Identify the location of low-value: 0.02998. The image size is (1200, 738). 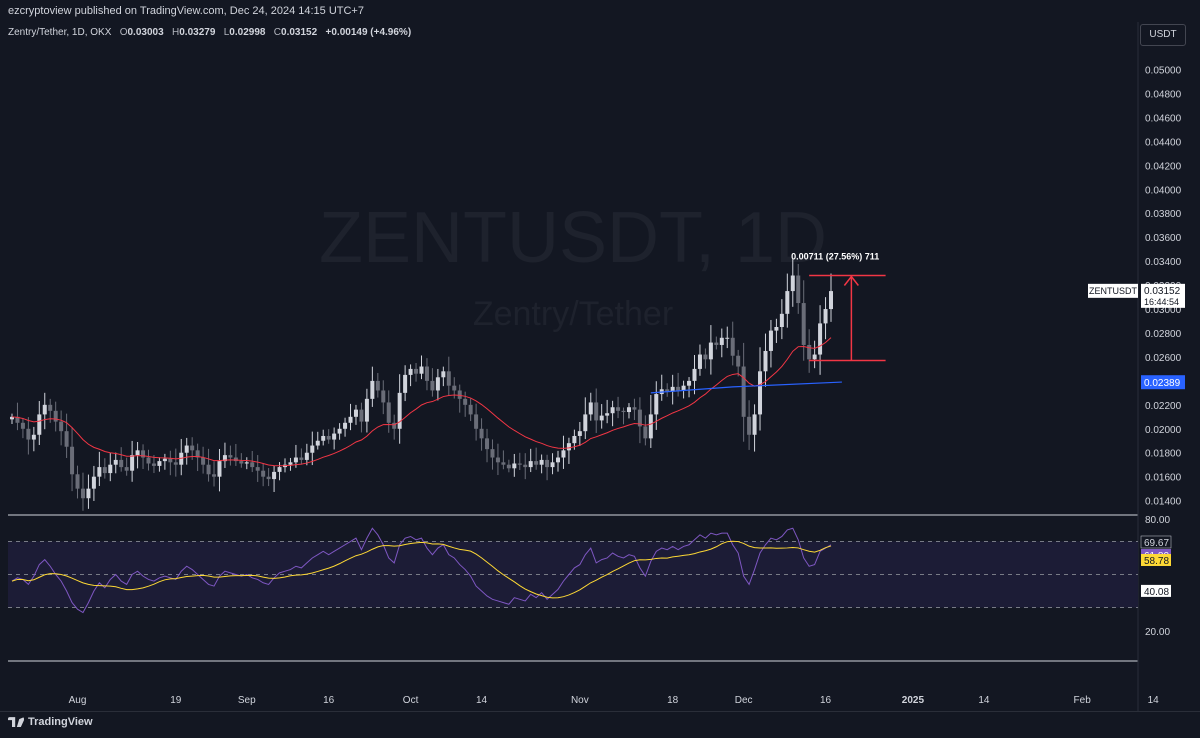
(247, 32).